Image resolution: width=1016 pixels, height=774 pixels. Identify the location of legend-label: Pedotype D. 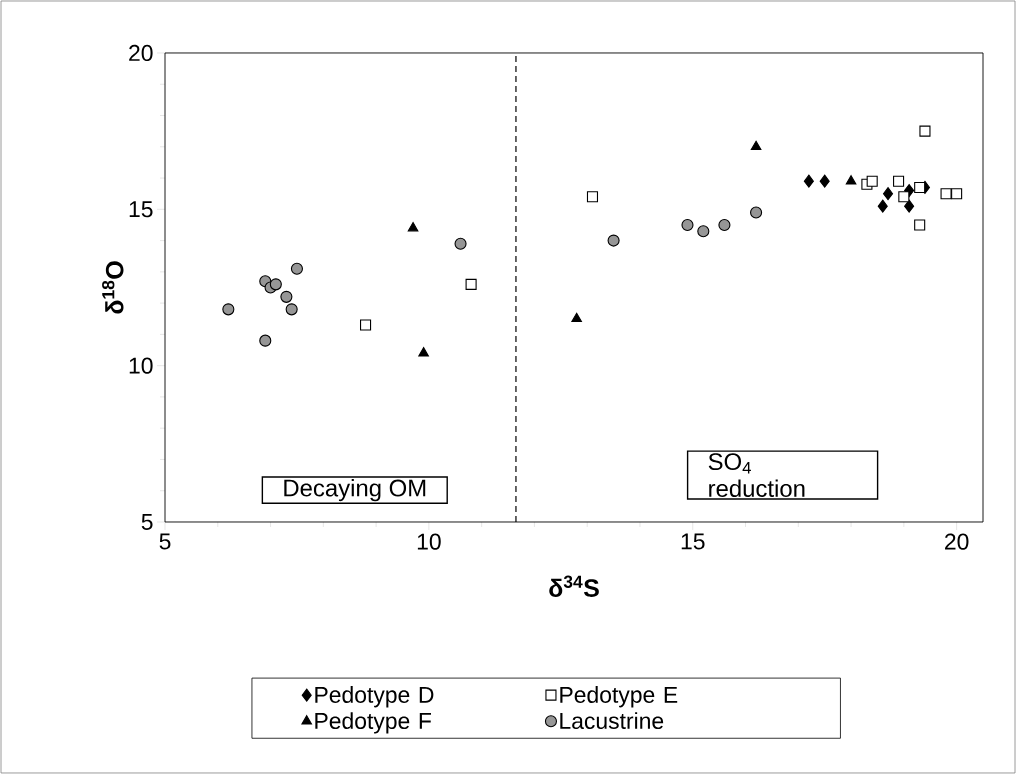
(374, 697).